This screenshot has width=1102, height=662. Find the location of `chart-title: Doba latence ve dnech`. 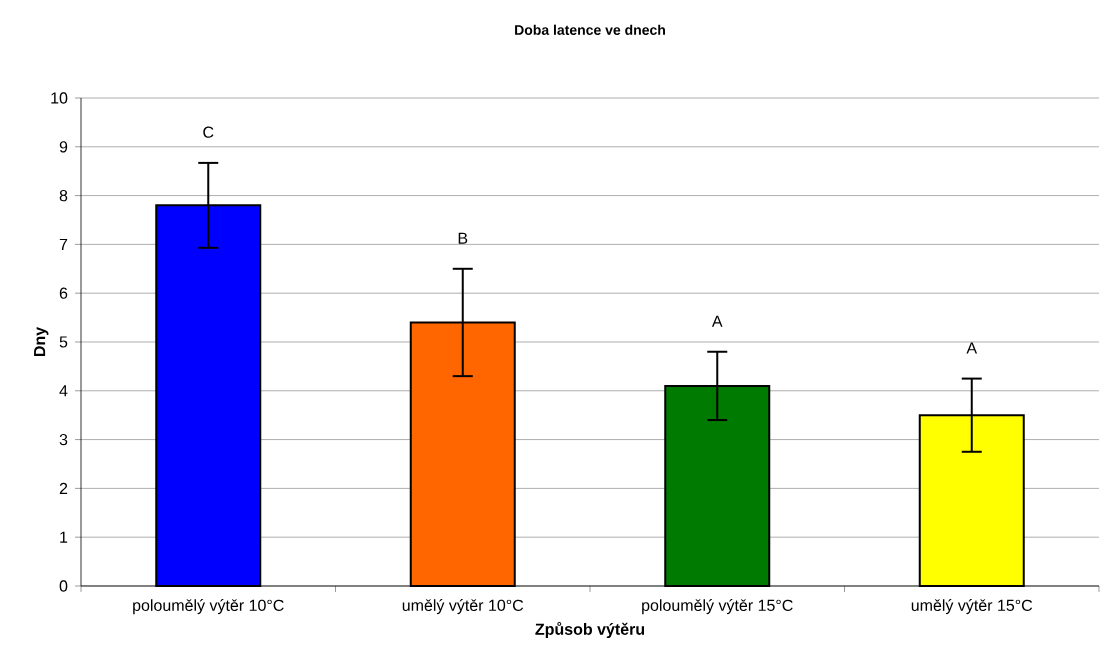

chart-title: Doba latence ve dnech is located at coordinates (590, 29).